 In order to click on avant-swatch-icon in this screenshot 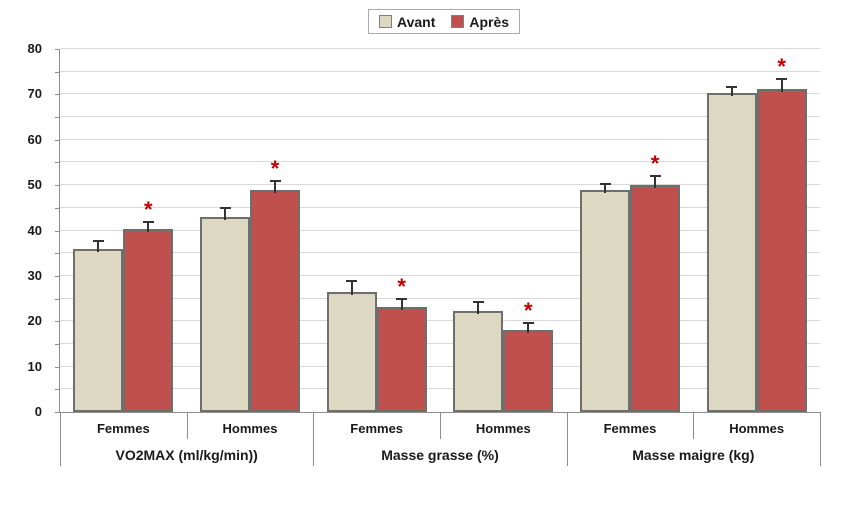, I will do `click(385, 21)`.